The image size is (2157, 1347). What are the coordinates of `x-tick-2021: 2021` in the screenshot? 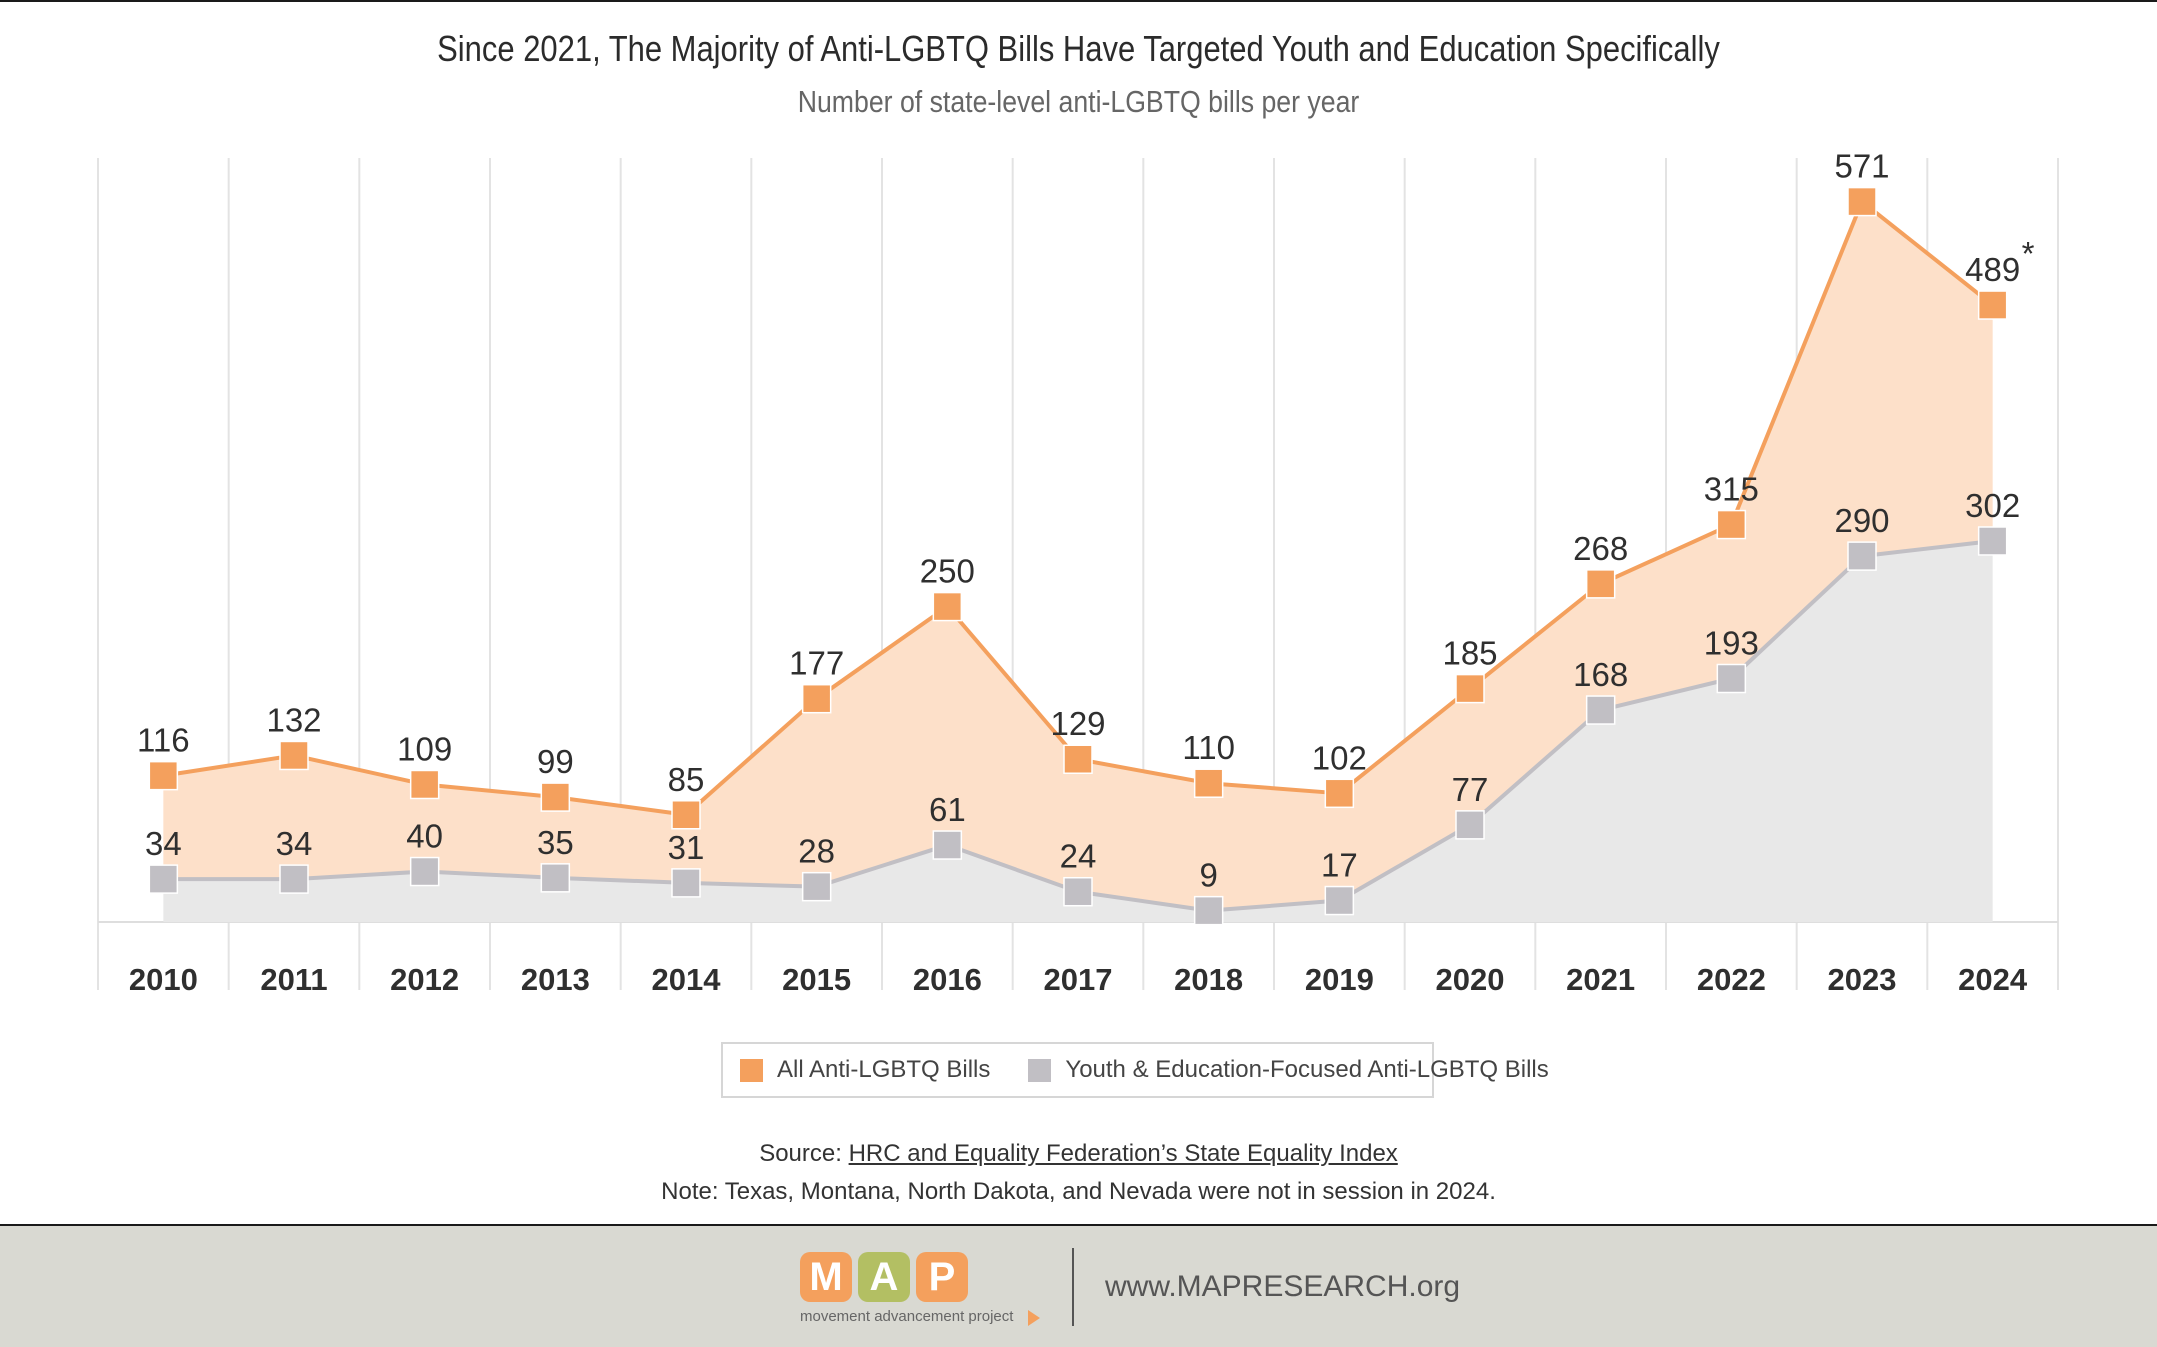 It's located at (1600, 979).